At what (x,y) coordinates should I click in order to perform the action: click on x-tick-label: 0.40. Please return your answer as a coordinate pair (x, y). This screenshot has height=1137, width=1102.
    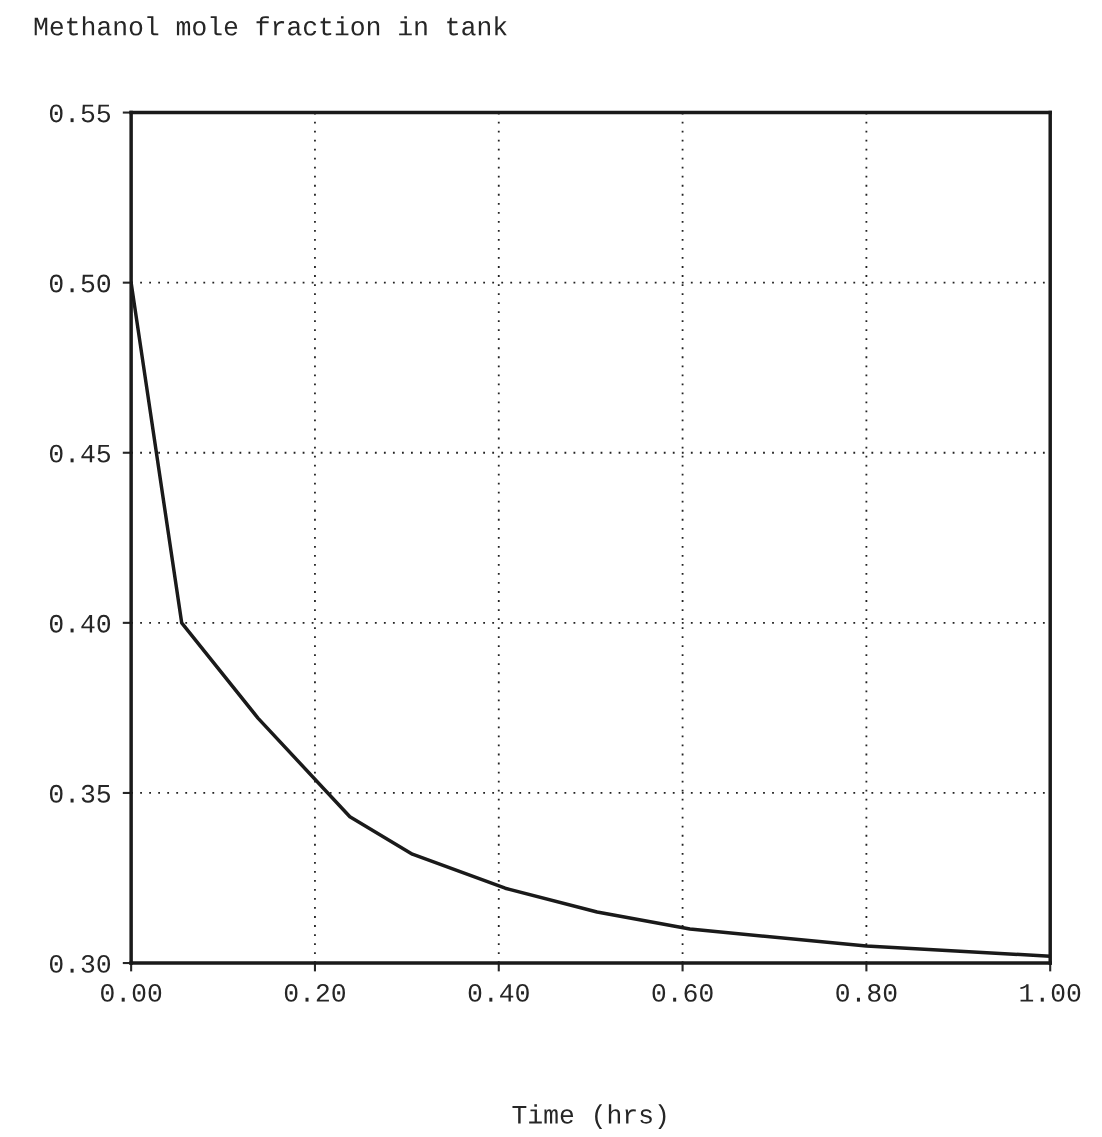
    Looking at the image, I should click on (498, 992).